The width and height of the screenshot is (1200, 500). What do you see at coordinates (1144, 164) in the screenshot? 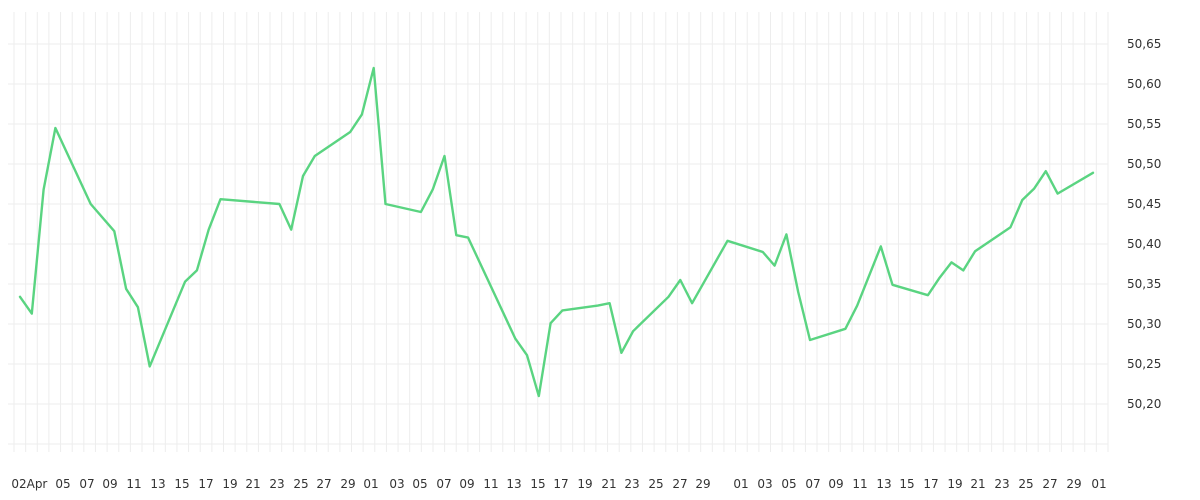
I see `y-tick-label: 50,50` at bounding box center [1144, 164].